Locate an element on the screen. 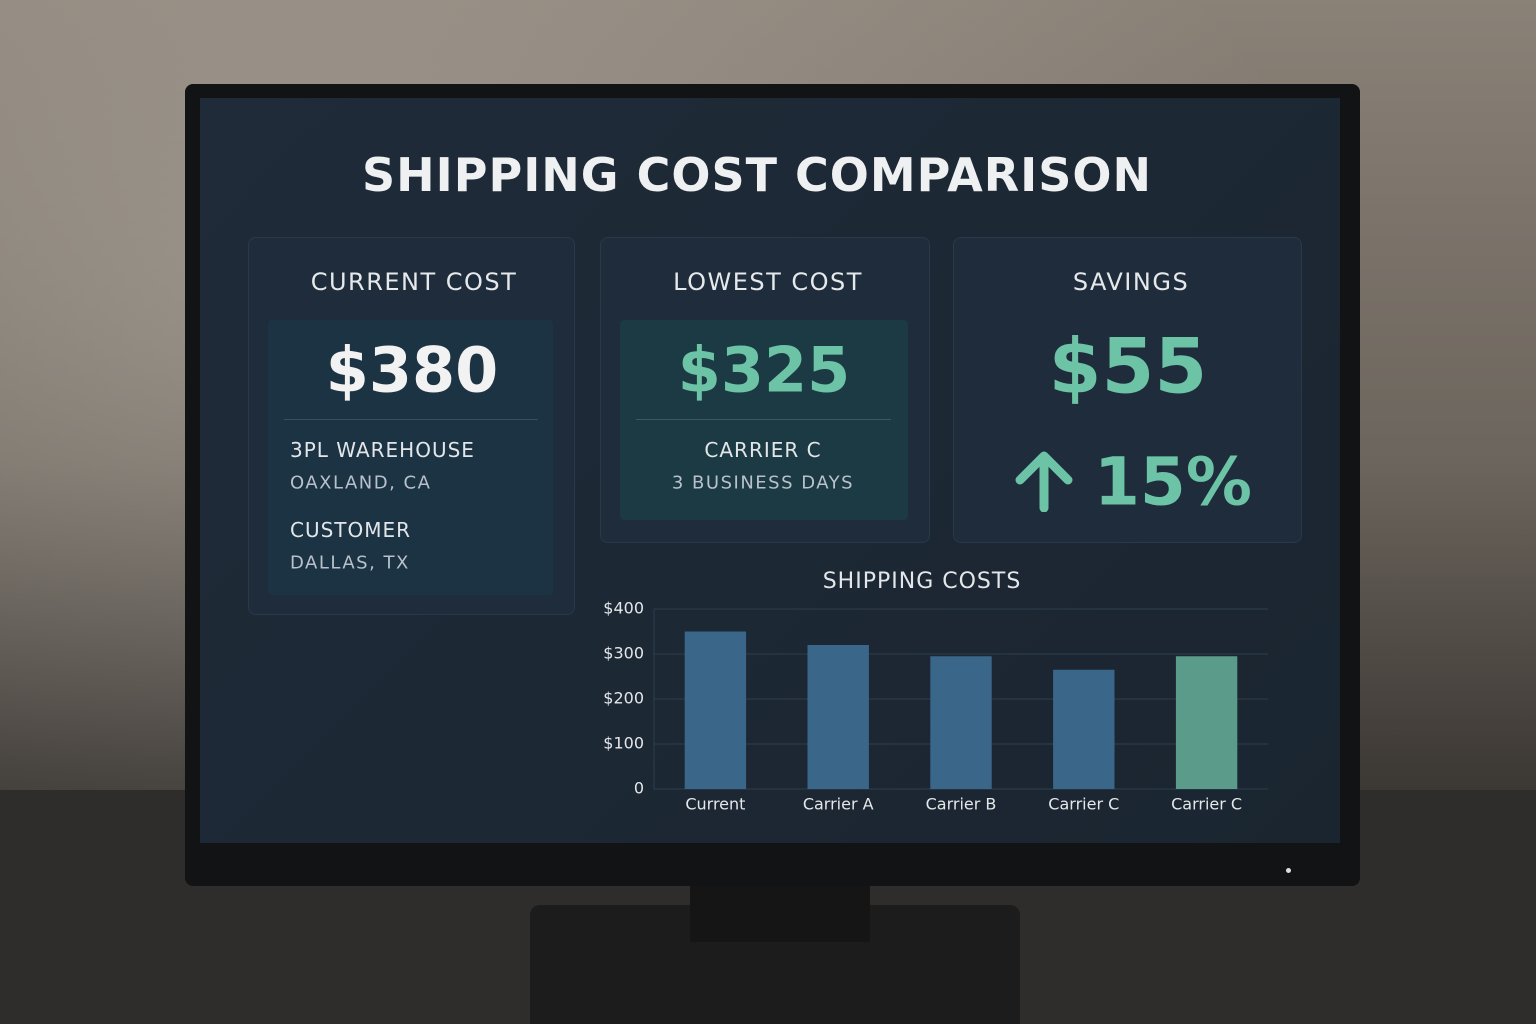  destination: DALLAS, TX is located at coordinates (350, 563).